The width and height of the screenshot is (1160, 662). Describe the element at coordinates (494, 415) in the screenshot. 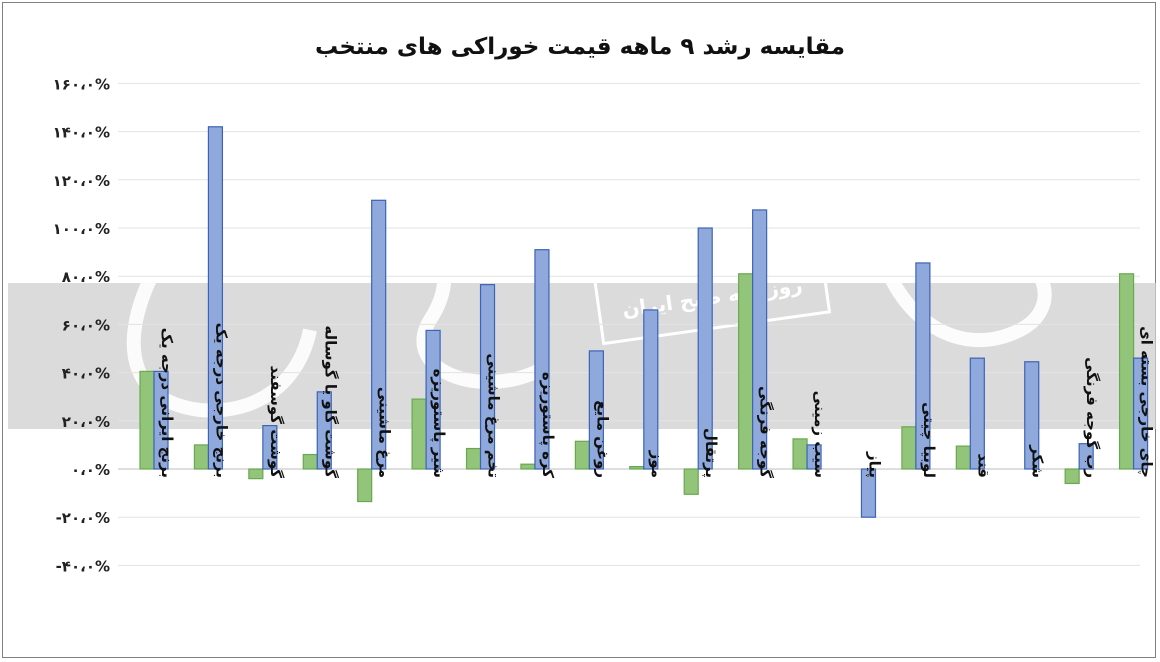

I see `category-label: تخم مرغ ماشینی` at that location.